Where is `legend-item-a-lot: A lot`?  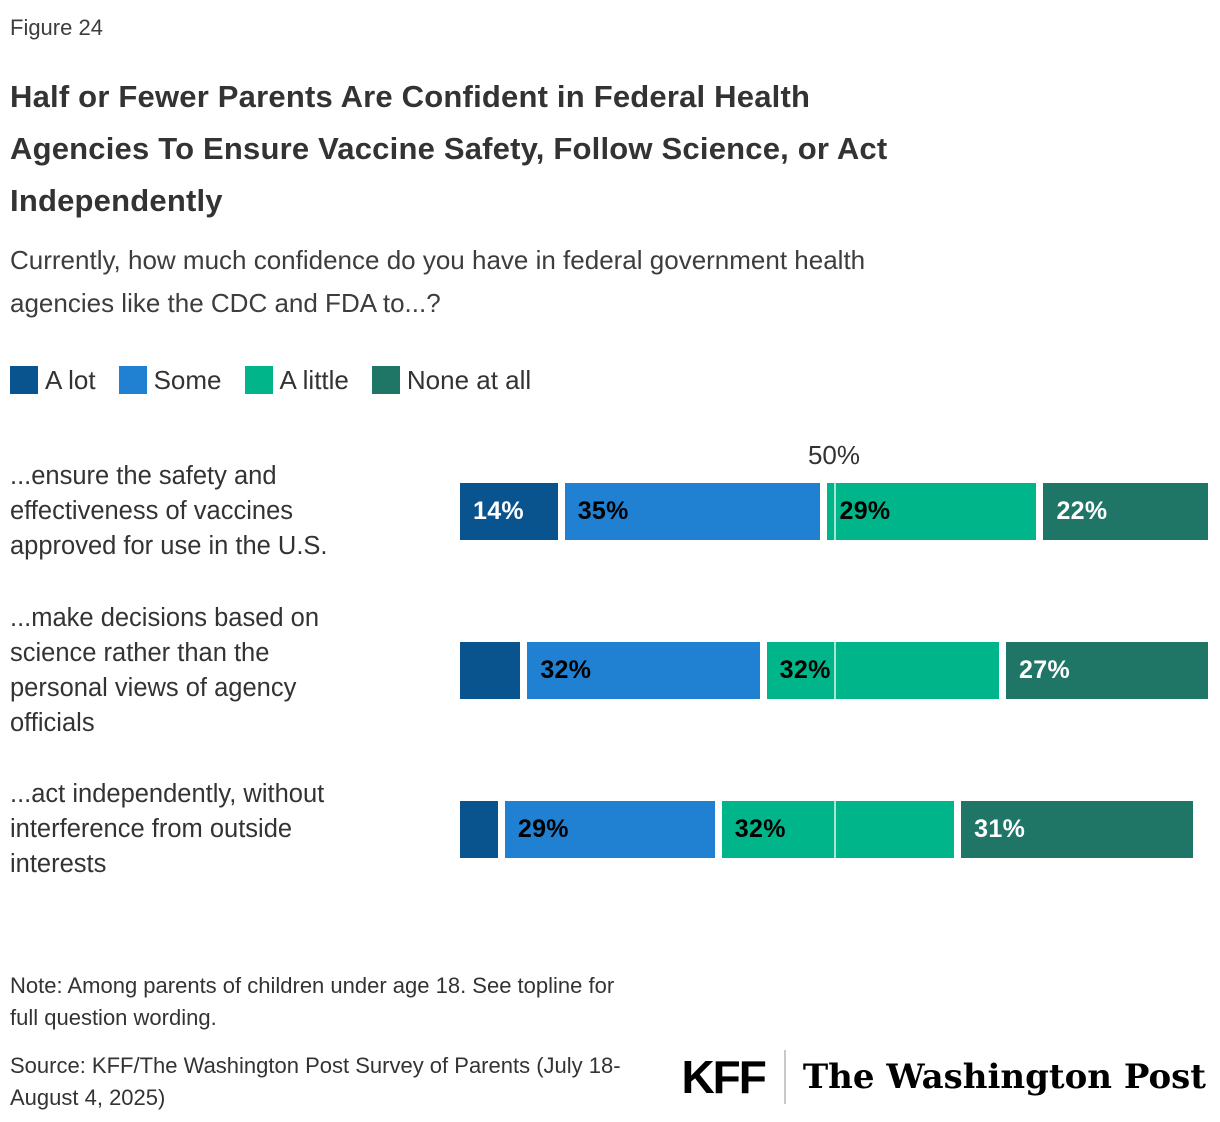 legend-item-a-lot: A lot is located at coordinates (53, 380).